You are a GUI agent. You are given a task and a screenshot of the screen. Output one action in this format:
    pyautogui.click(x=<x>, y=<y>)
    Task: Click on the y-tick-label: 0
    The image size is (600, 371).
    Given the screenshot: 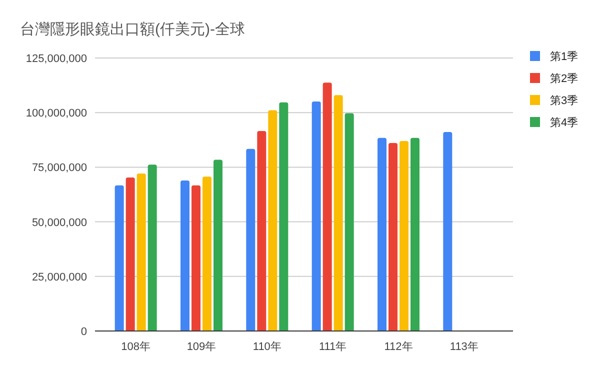 What is the action you would take?
    pyautogui.click(x=83, y=332)
    